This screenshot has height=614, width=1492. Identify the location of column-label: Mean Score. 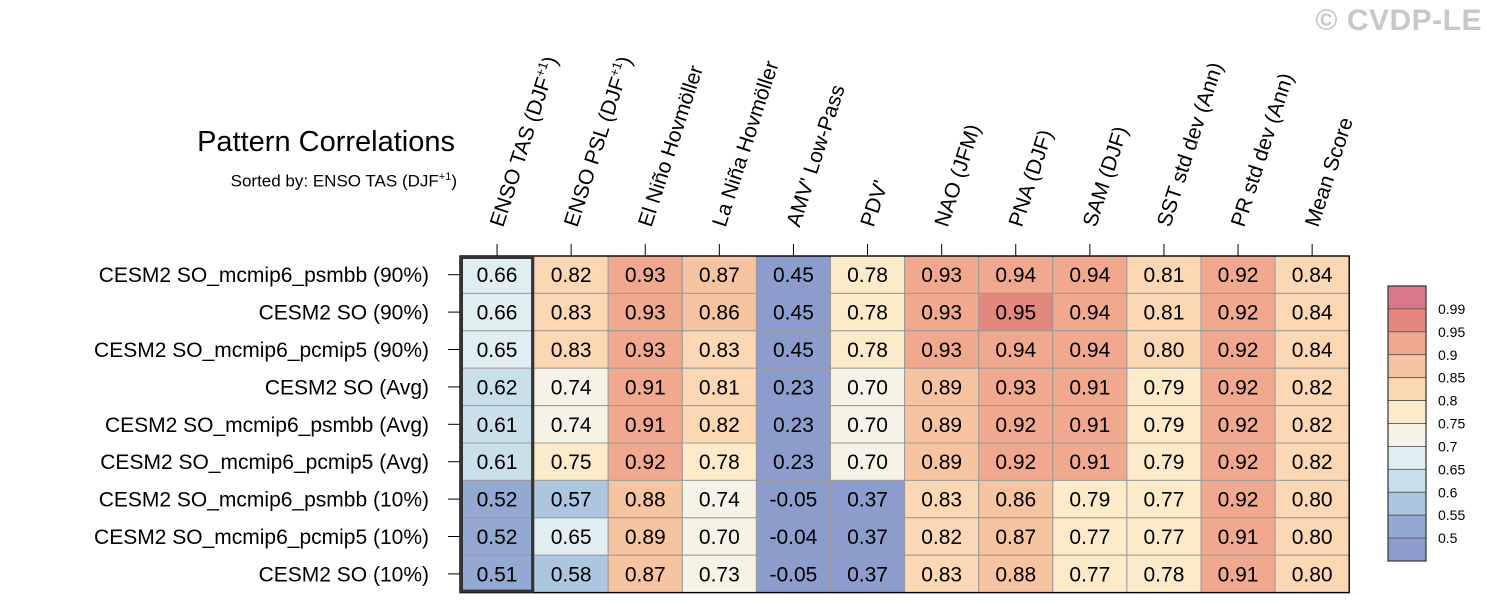
(1329, 172).